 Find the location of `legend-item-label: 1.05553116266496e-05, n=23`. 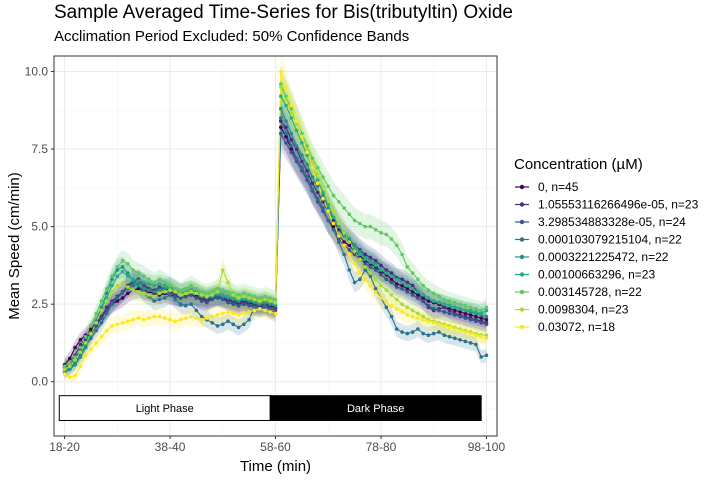

legend-item-label: 1.05553116266496e-05, n=23 is located at coordinates (618, 205).